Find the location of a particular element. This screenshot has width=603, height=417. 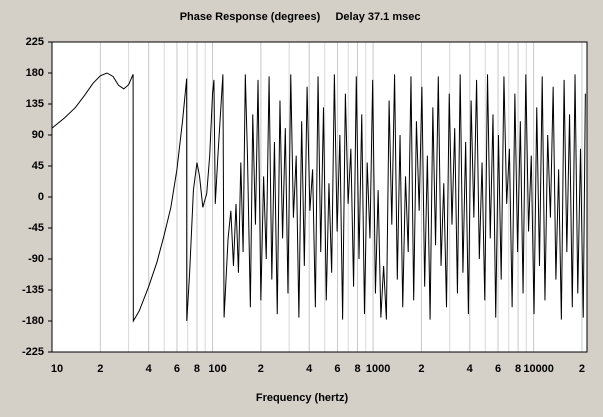

x-tick-label: 100 is located at coordinates (217, 369).